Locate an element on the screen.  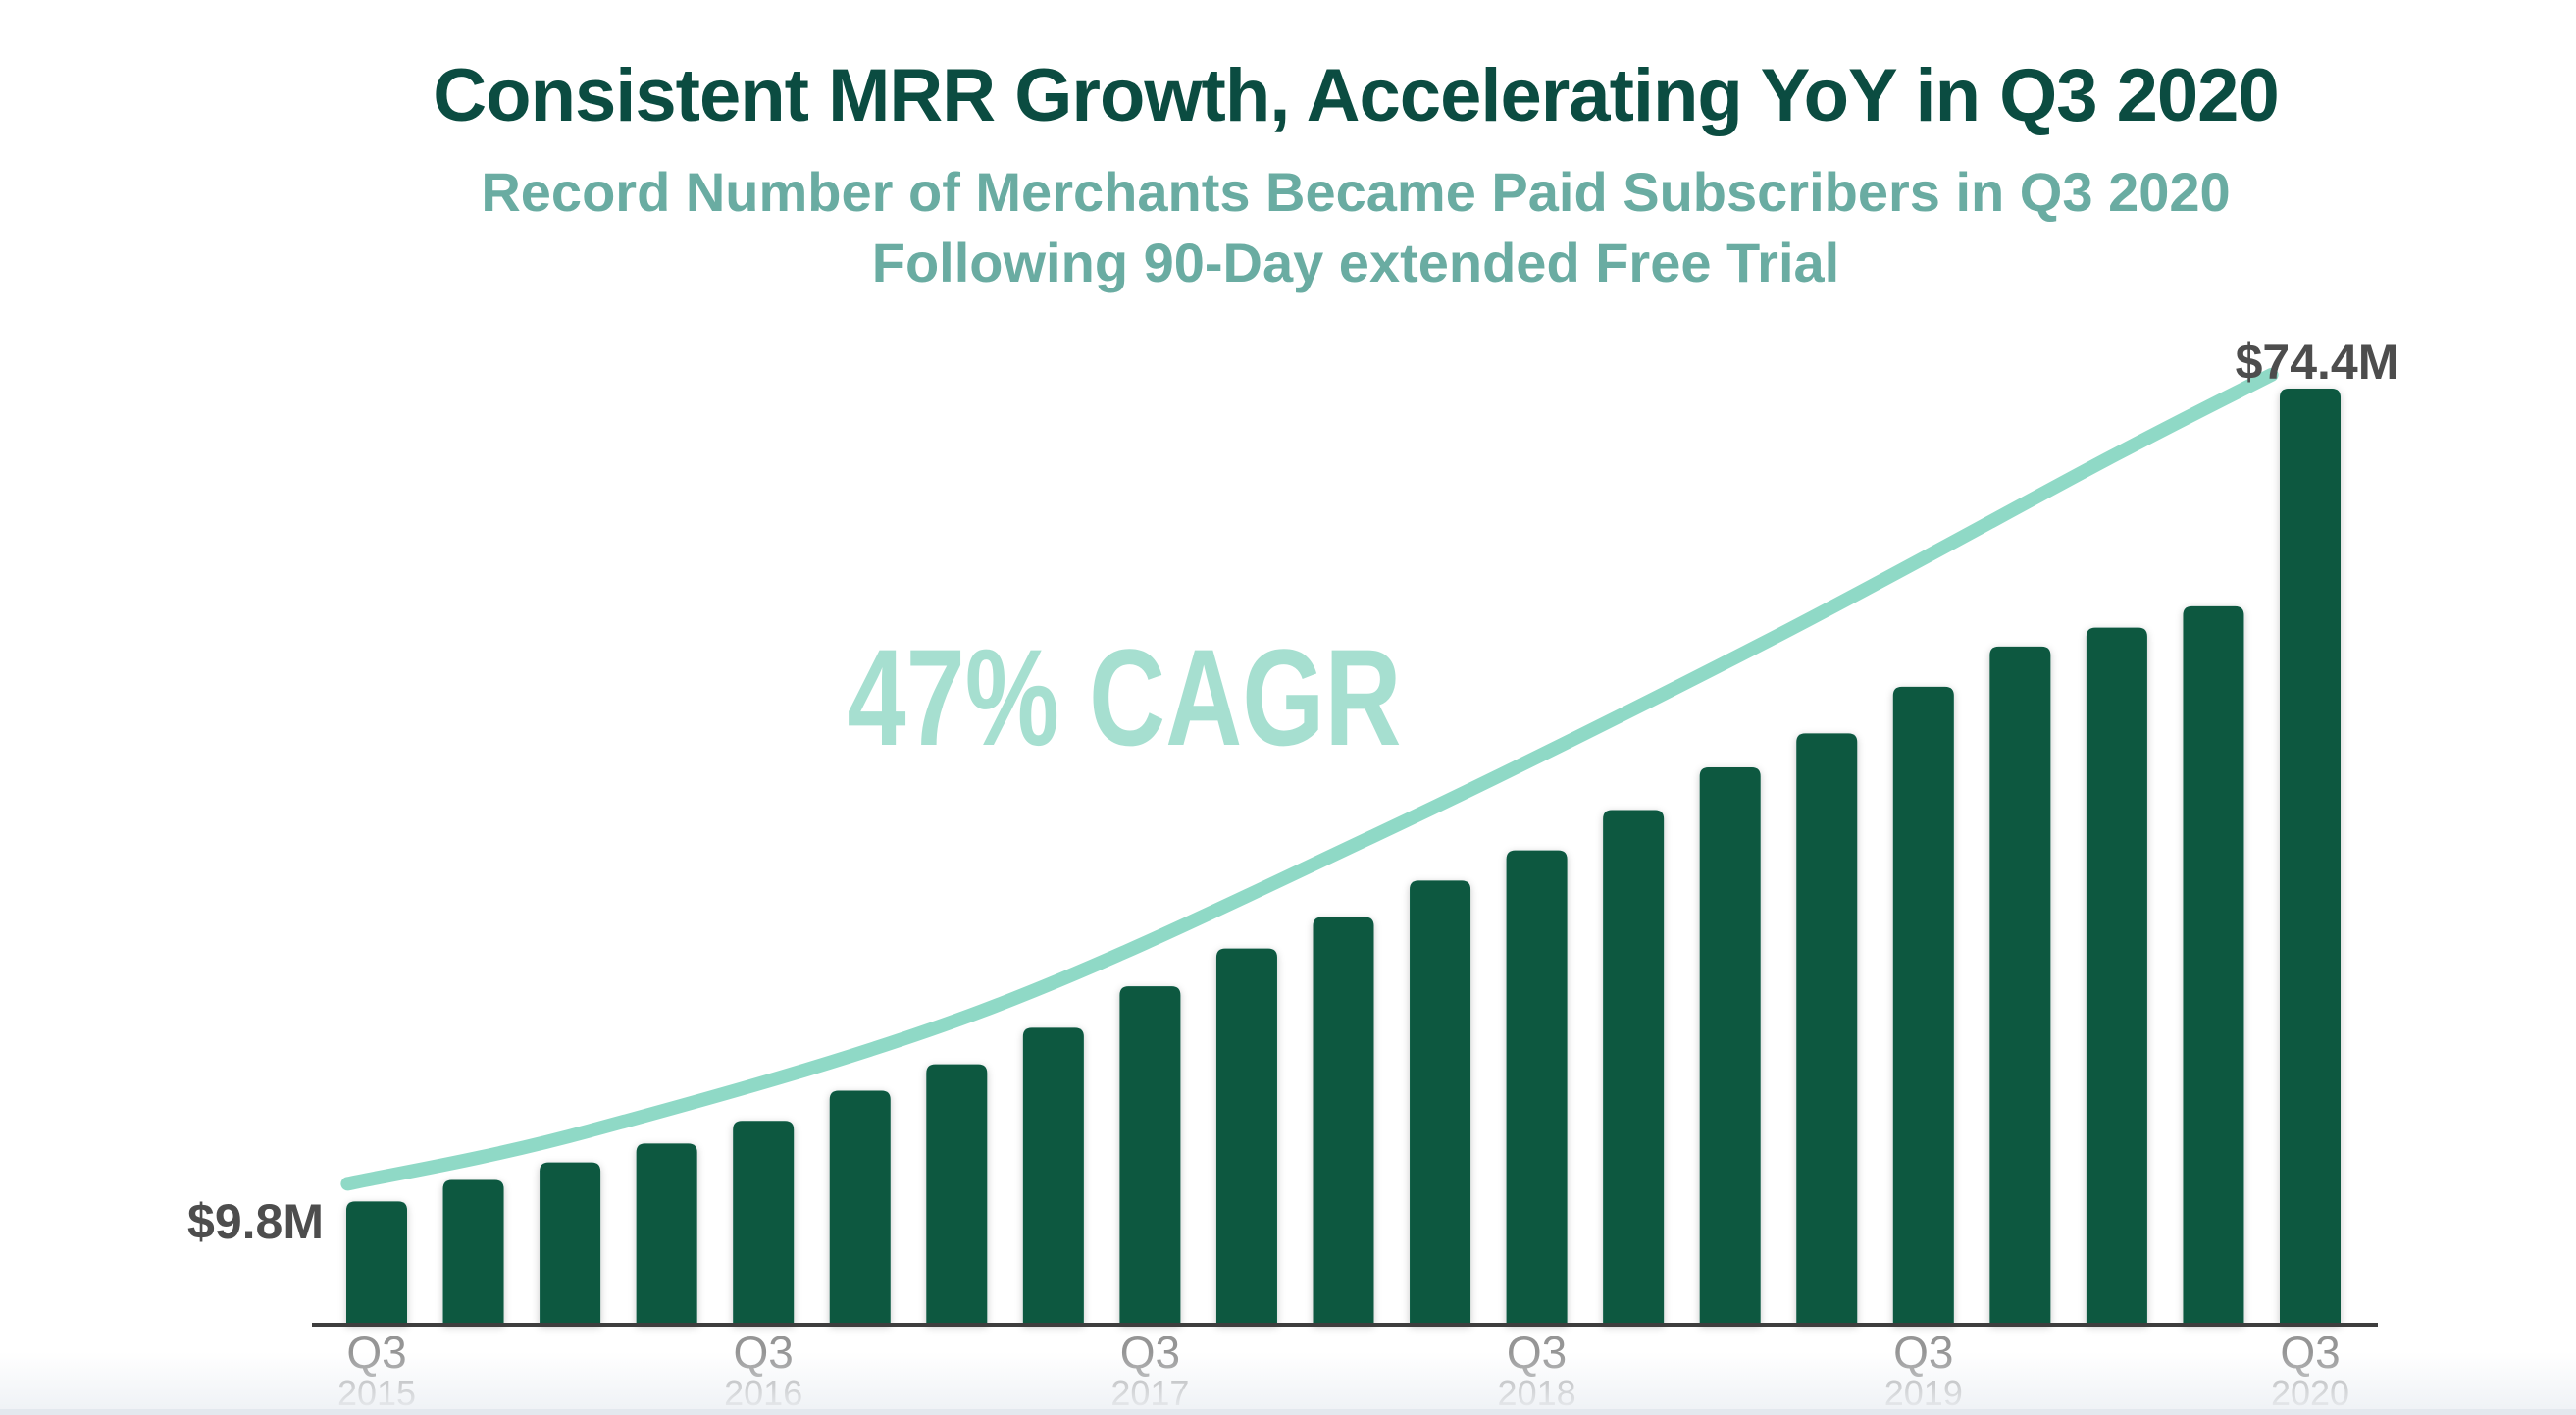
tick-quarter-2019: Q3 is located at coordinates (1923, 1352).